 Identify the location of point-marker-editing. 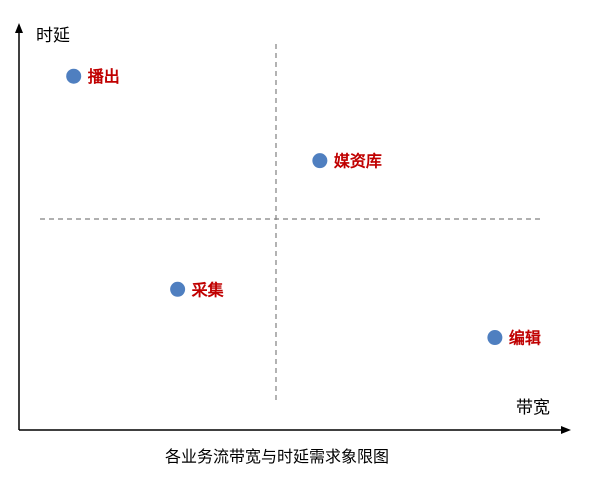
(495, 338).